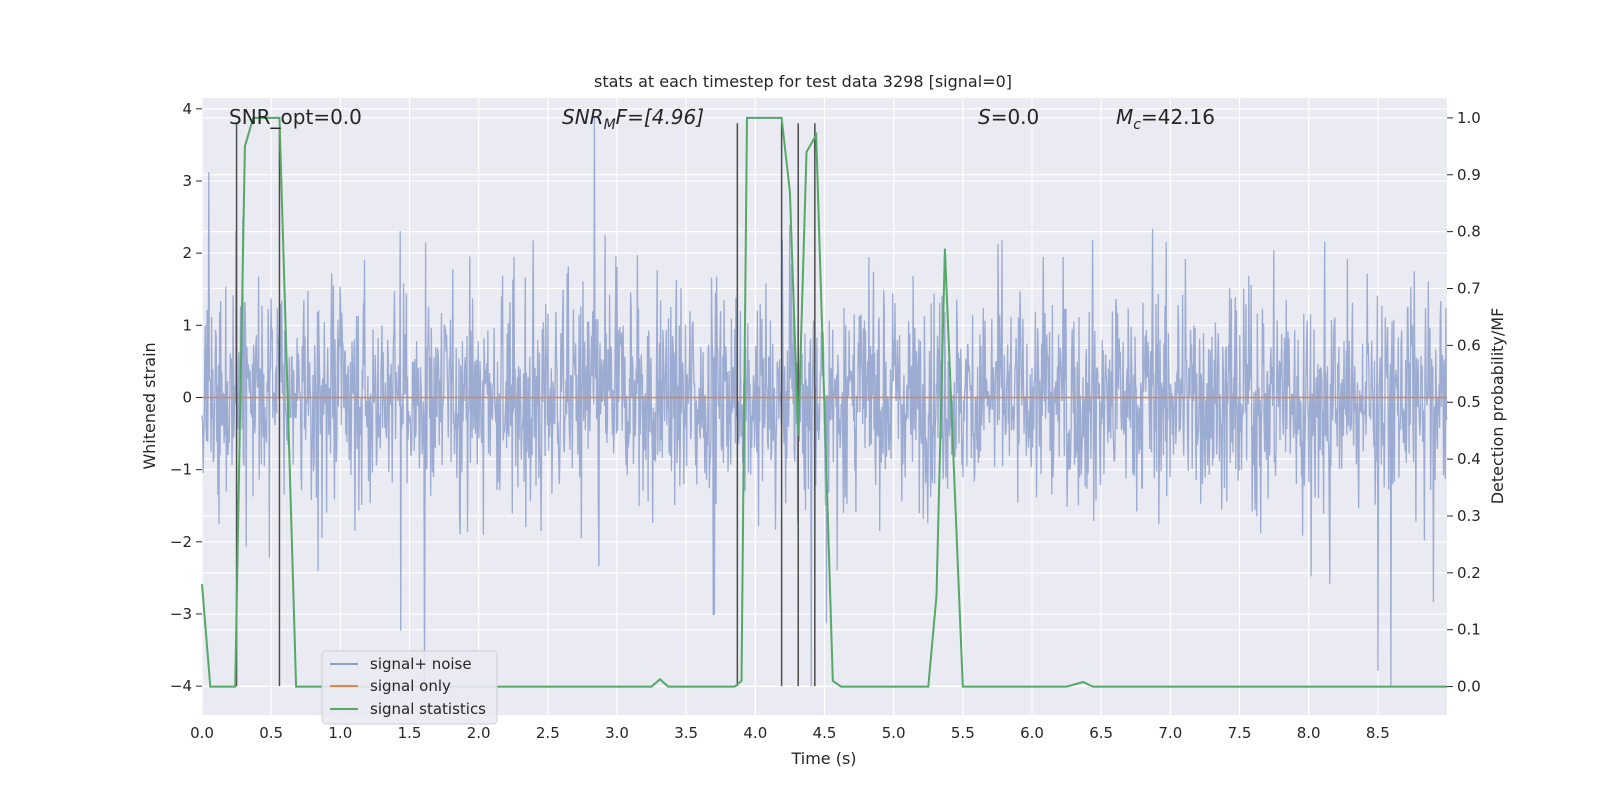 This screenshot has height=800, width=1600. I want to click on y-axis-left-label: Whitened strain, so click(149, 405).